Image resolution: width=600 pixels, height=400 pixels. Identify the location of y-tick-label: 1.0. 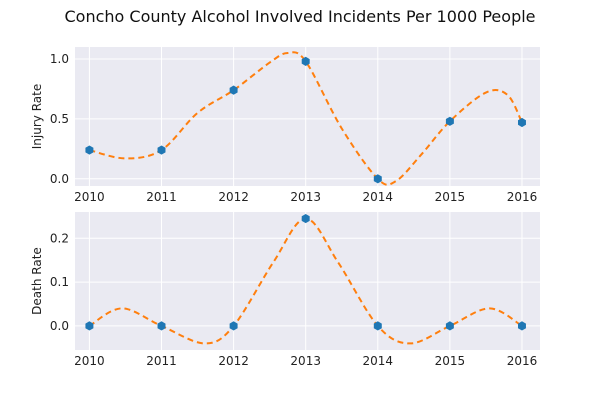
(59, 59).